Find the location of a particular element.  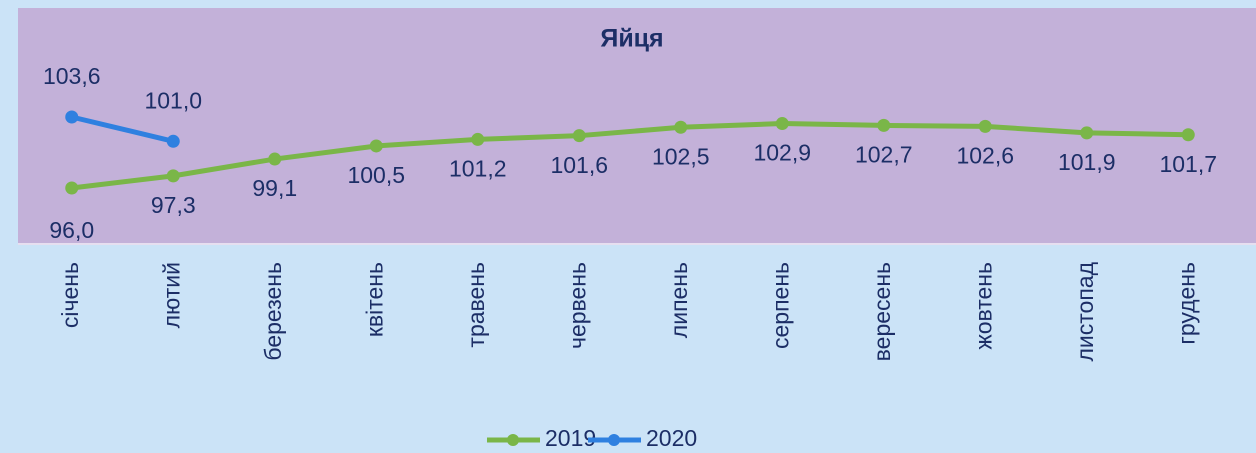

x-tick-label: червень is located at coordinates (577, 305).